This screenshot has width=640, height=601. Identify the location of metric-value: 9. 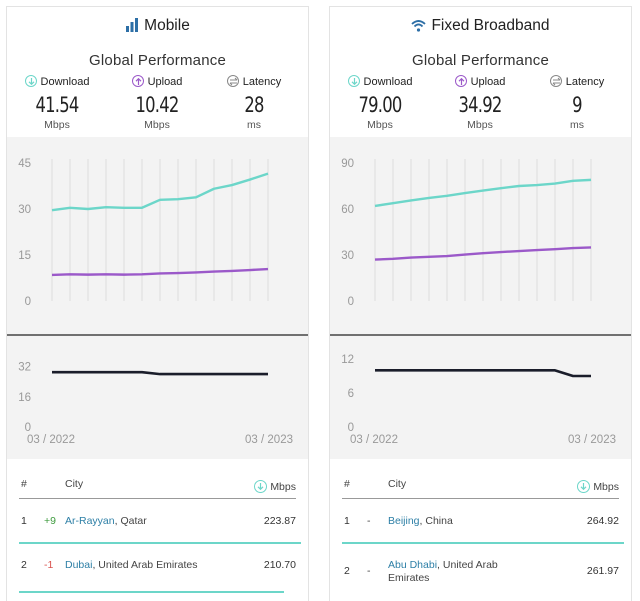
(577, 105).